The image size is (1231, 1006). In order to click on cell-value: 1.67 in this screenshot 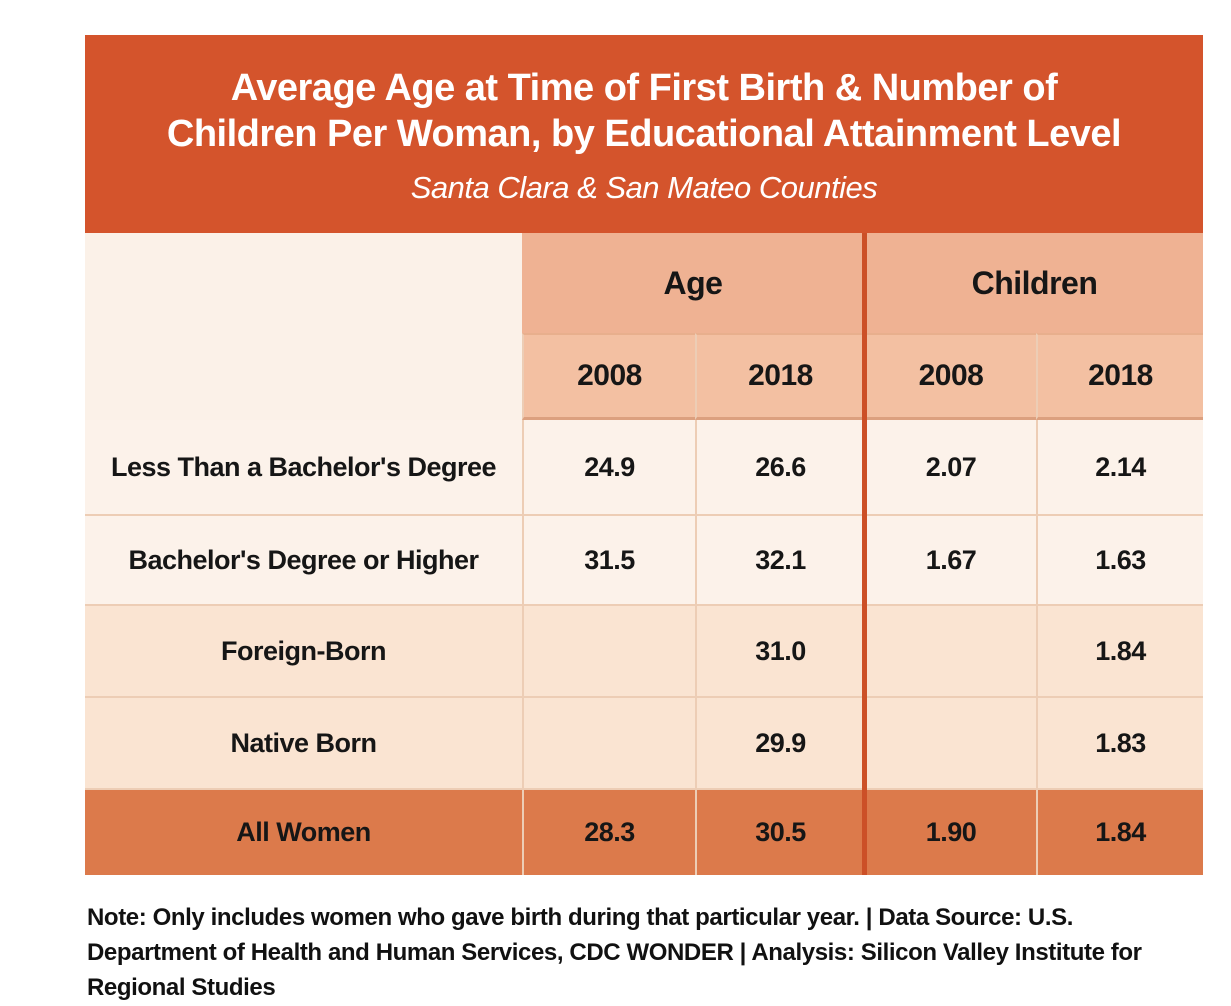, I will do `click(950, 559)`.